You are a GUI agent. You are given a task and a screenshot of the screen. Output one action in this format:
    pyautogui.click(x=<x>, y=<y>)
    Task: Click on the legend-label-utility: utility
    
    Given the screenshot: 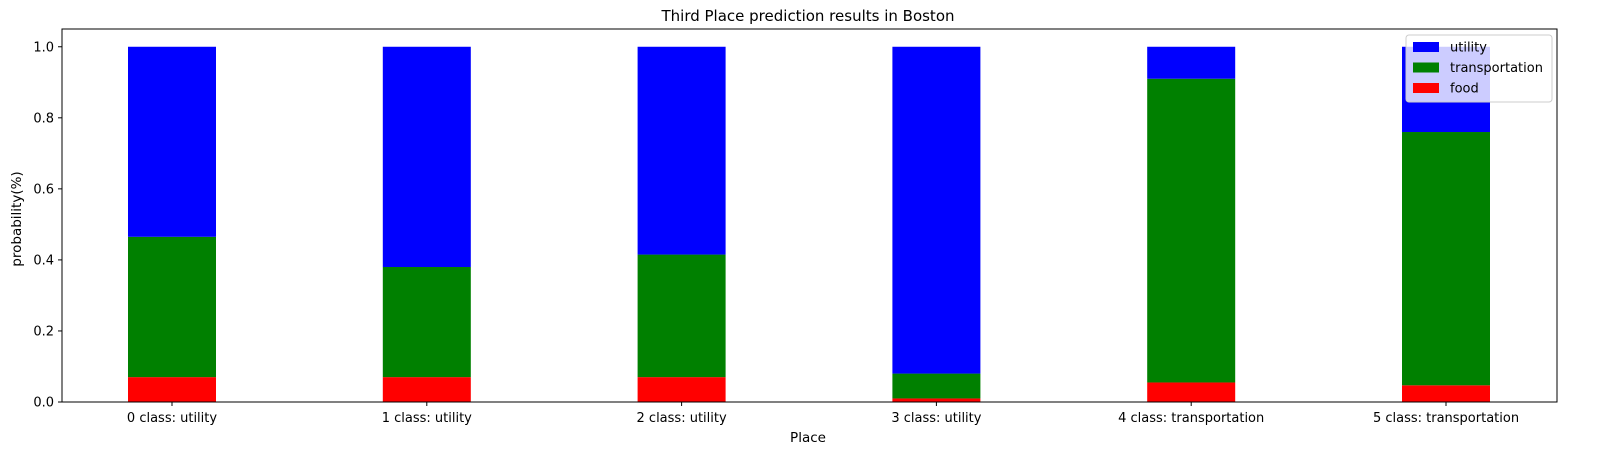 What is the action you would take?
    pyautogui.click(x=1468, y=48)
    